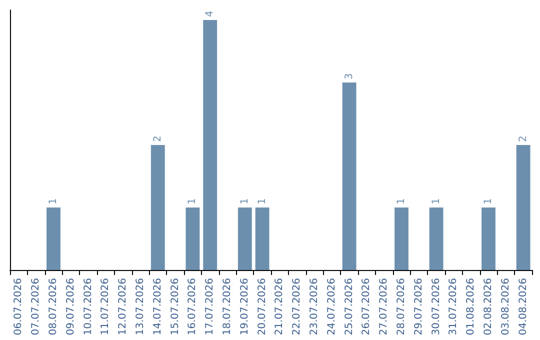 This screenshot has width=540, height=340. Describe the element at coordinates (384, 307) in the screenshot. I see `x-tick-label: 27.07.2026` at that location.